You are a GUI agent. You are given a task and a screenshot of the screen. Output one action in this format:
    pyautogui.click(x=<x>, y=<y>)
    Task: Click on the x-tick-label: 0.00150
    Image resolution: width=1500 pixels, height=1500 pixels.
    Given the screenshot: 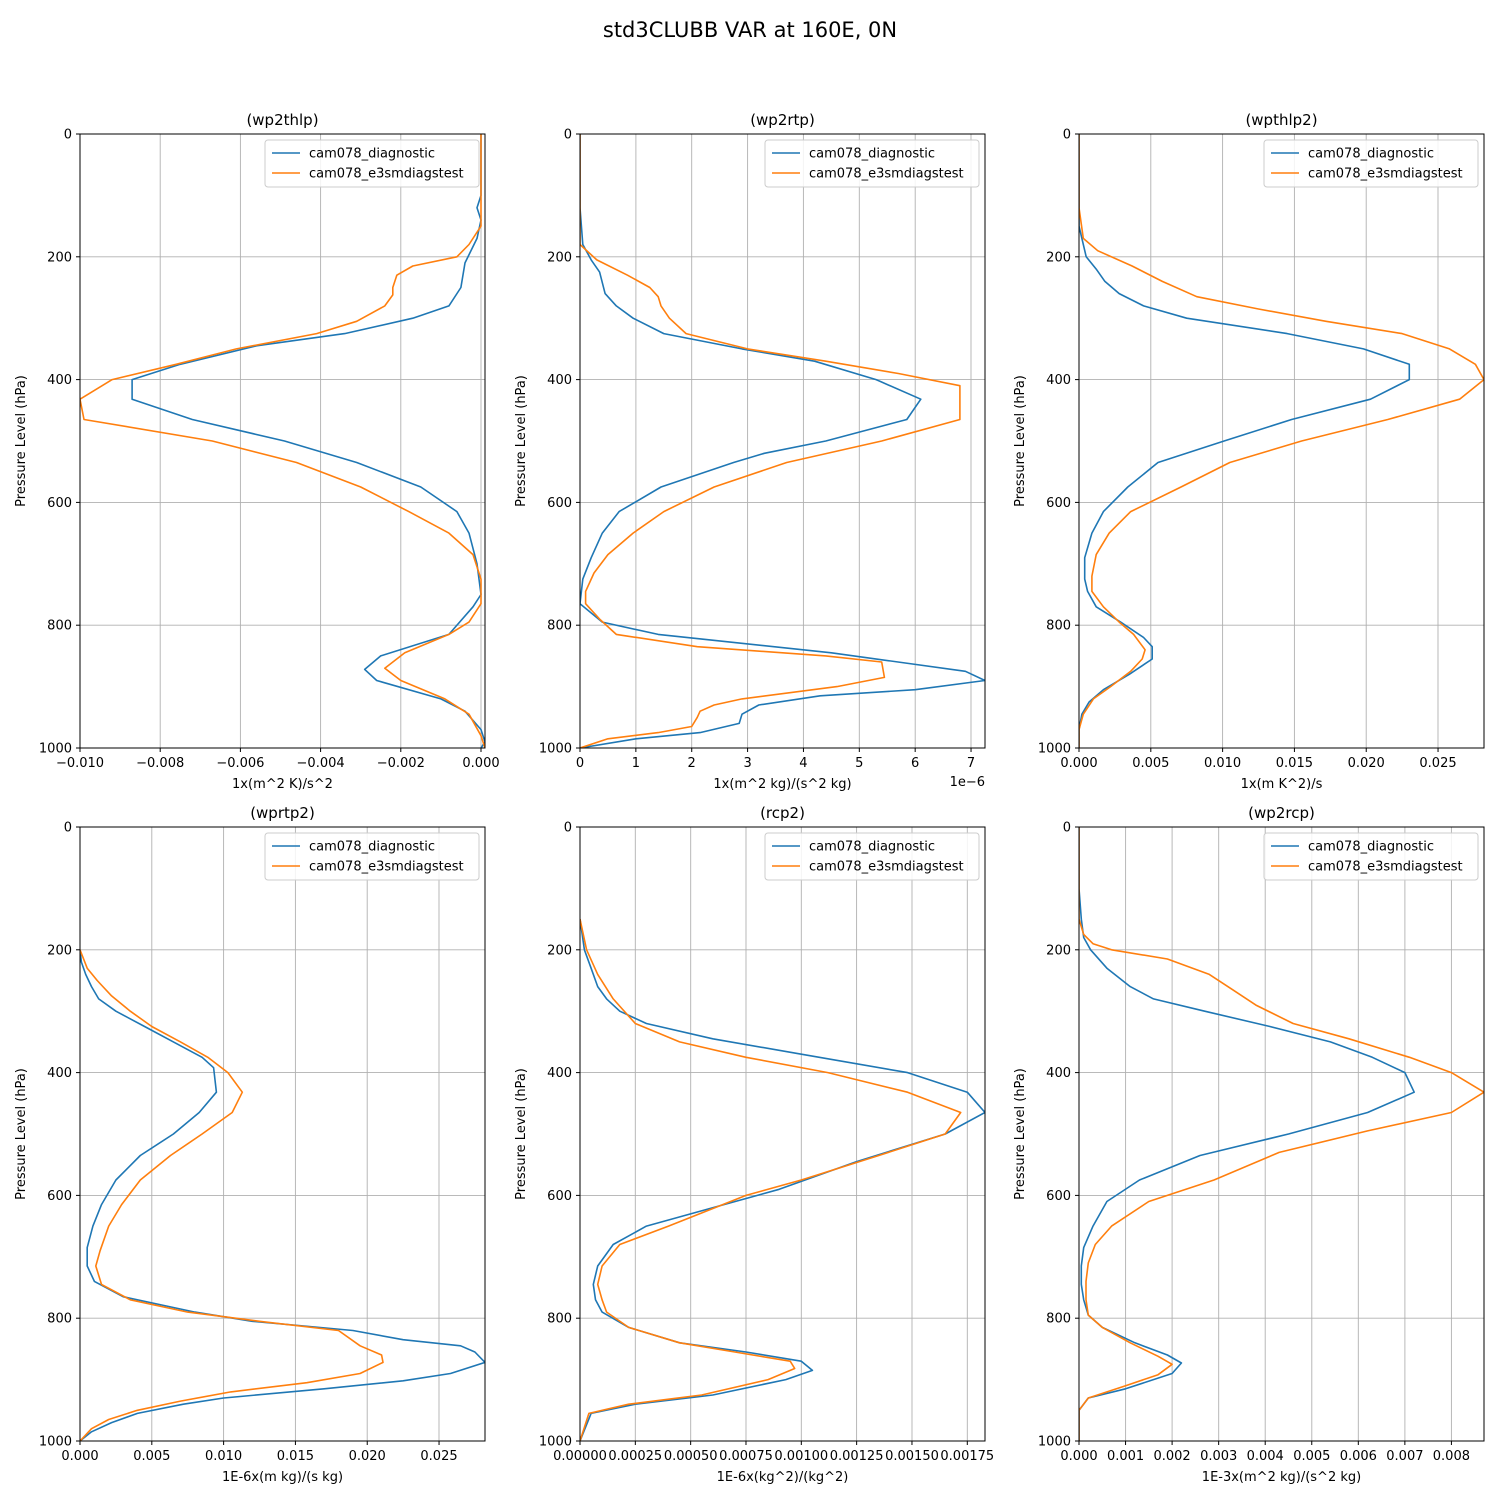 What is the action you would take?
    pyautogui.click(x=912, y=1456)
    